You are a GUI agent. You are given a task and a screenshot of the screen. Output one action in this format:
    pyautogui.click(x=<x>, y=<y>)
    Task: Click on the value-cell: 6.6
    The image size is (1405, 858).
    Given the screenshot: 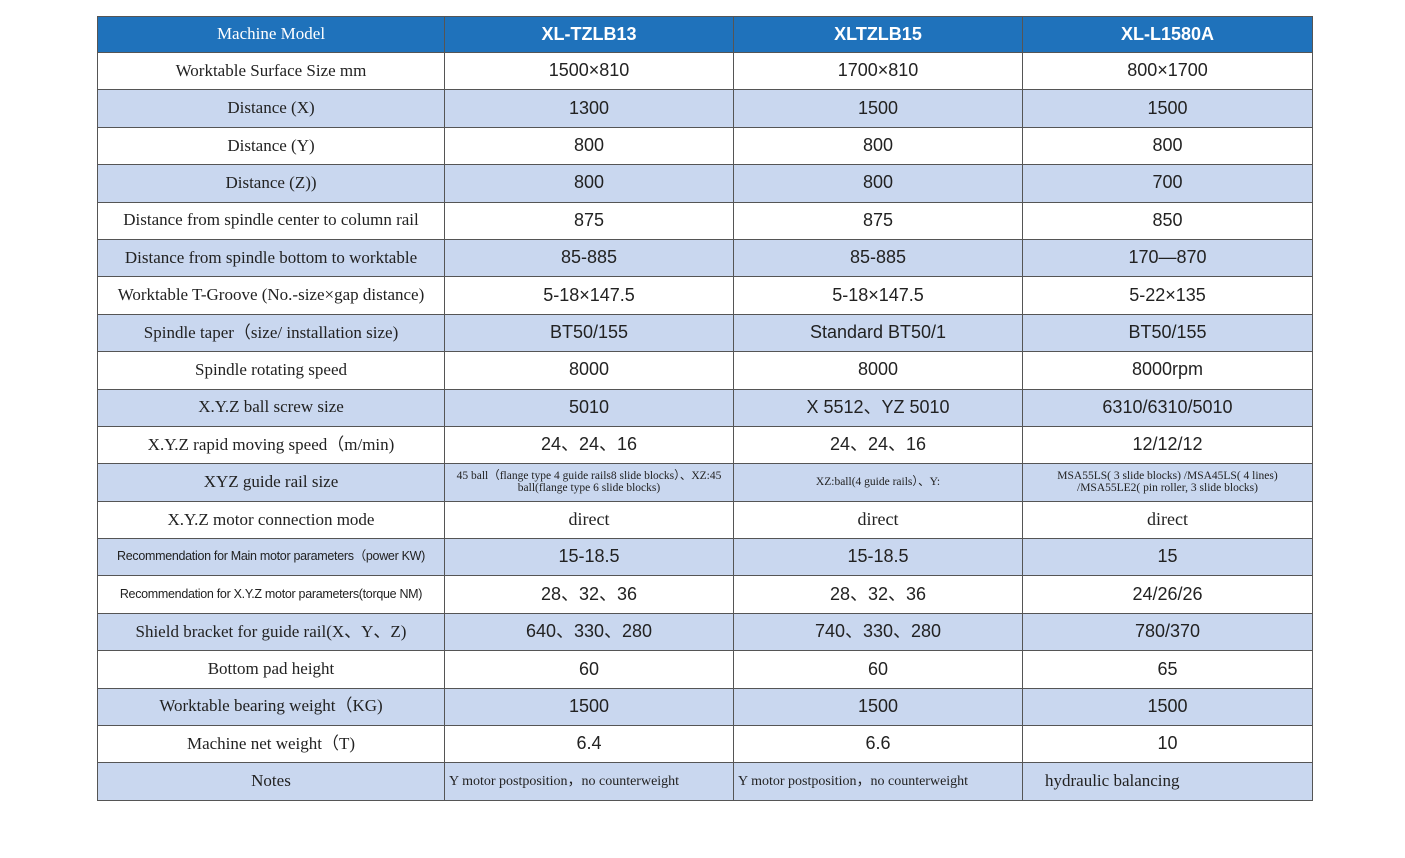 What is the action you would take?
    pyautogui.click(x=878, y=744)
    